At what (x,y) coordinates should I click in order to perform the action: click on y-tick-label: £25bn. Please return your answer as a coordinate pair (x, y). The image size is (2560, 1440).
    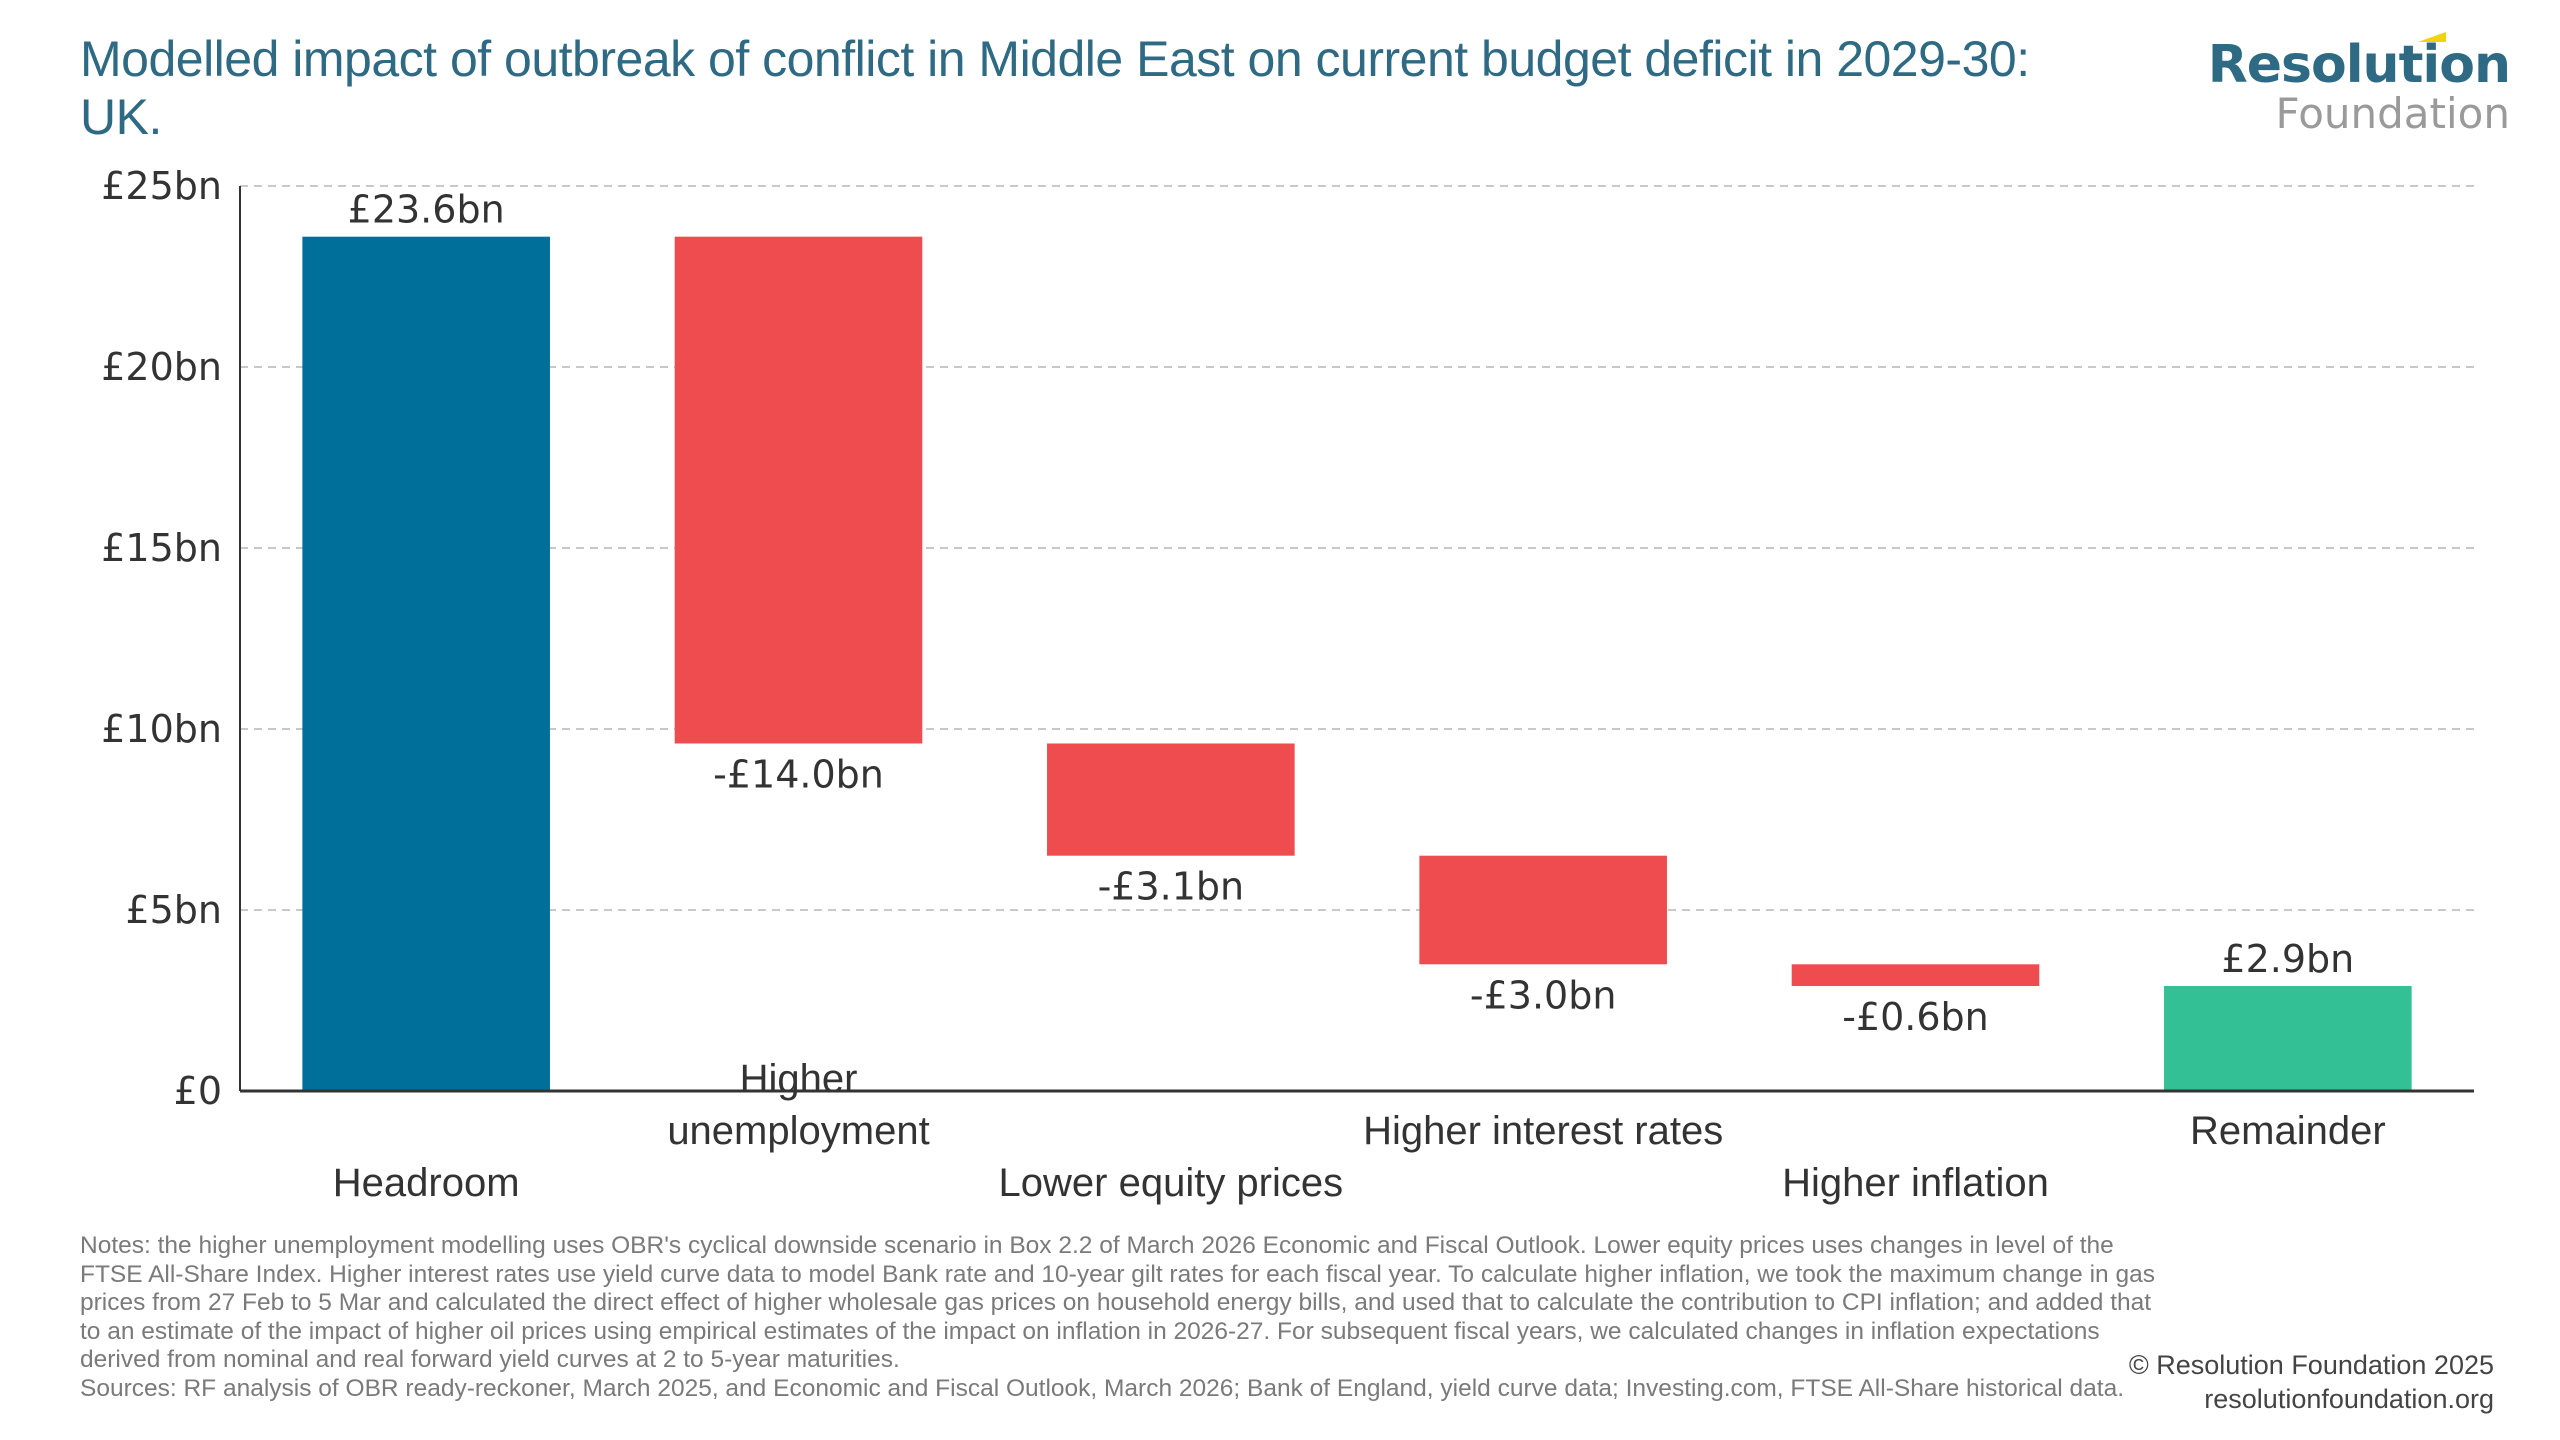
    Looking at the image, I should click on (161, 186).